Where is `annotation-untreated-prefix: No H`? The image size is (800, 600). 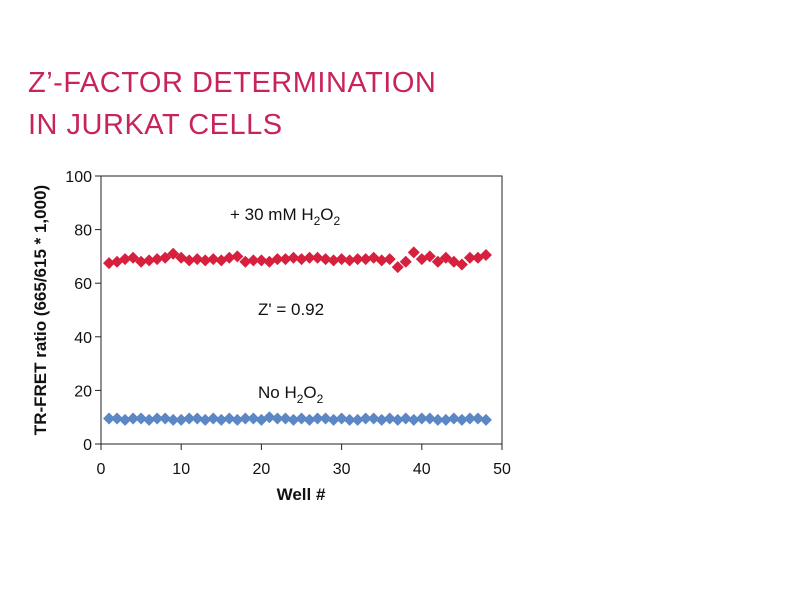 annotation-untreated-prefix: No H is located at coordinates (277, 392).